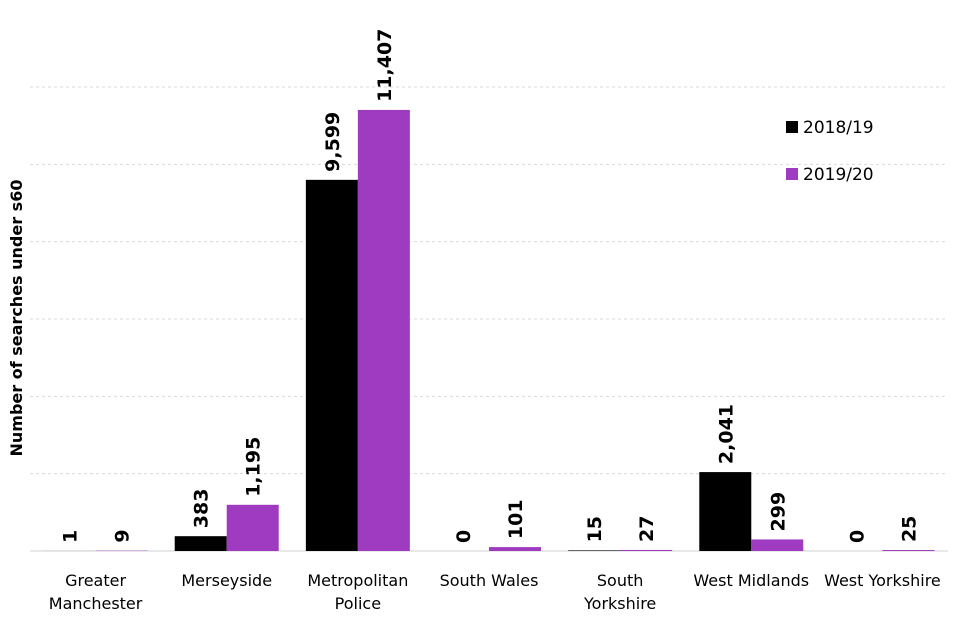  What do you see at coordinates (778, 512) in the screenshot?
I see `data-label: 299` at bounding box center [778, 512].